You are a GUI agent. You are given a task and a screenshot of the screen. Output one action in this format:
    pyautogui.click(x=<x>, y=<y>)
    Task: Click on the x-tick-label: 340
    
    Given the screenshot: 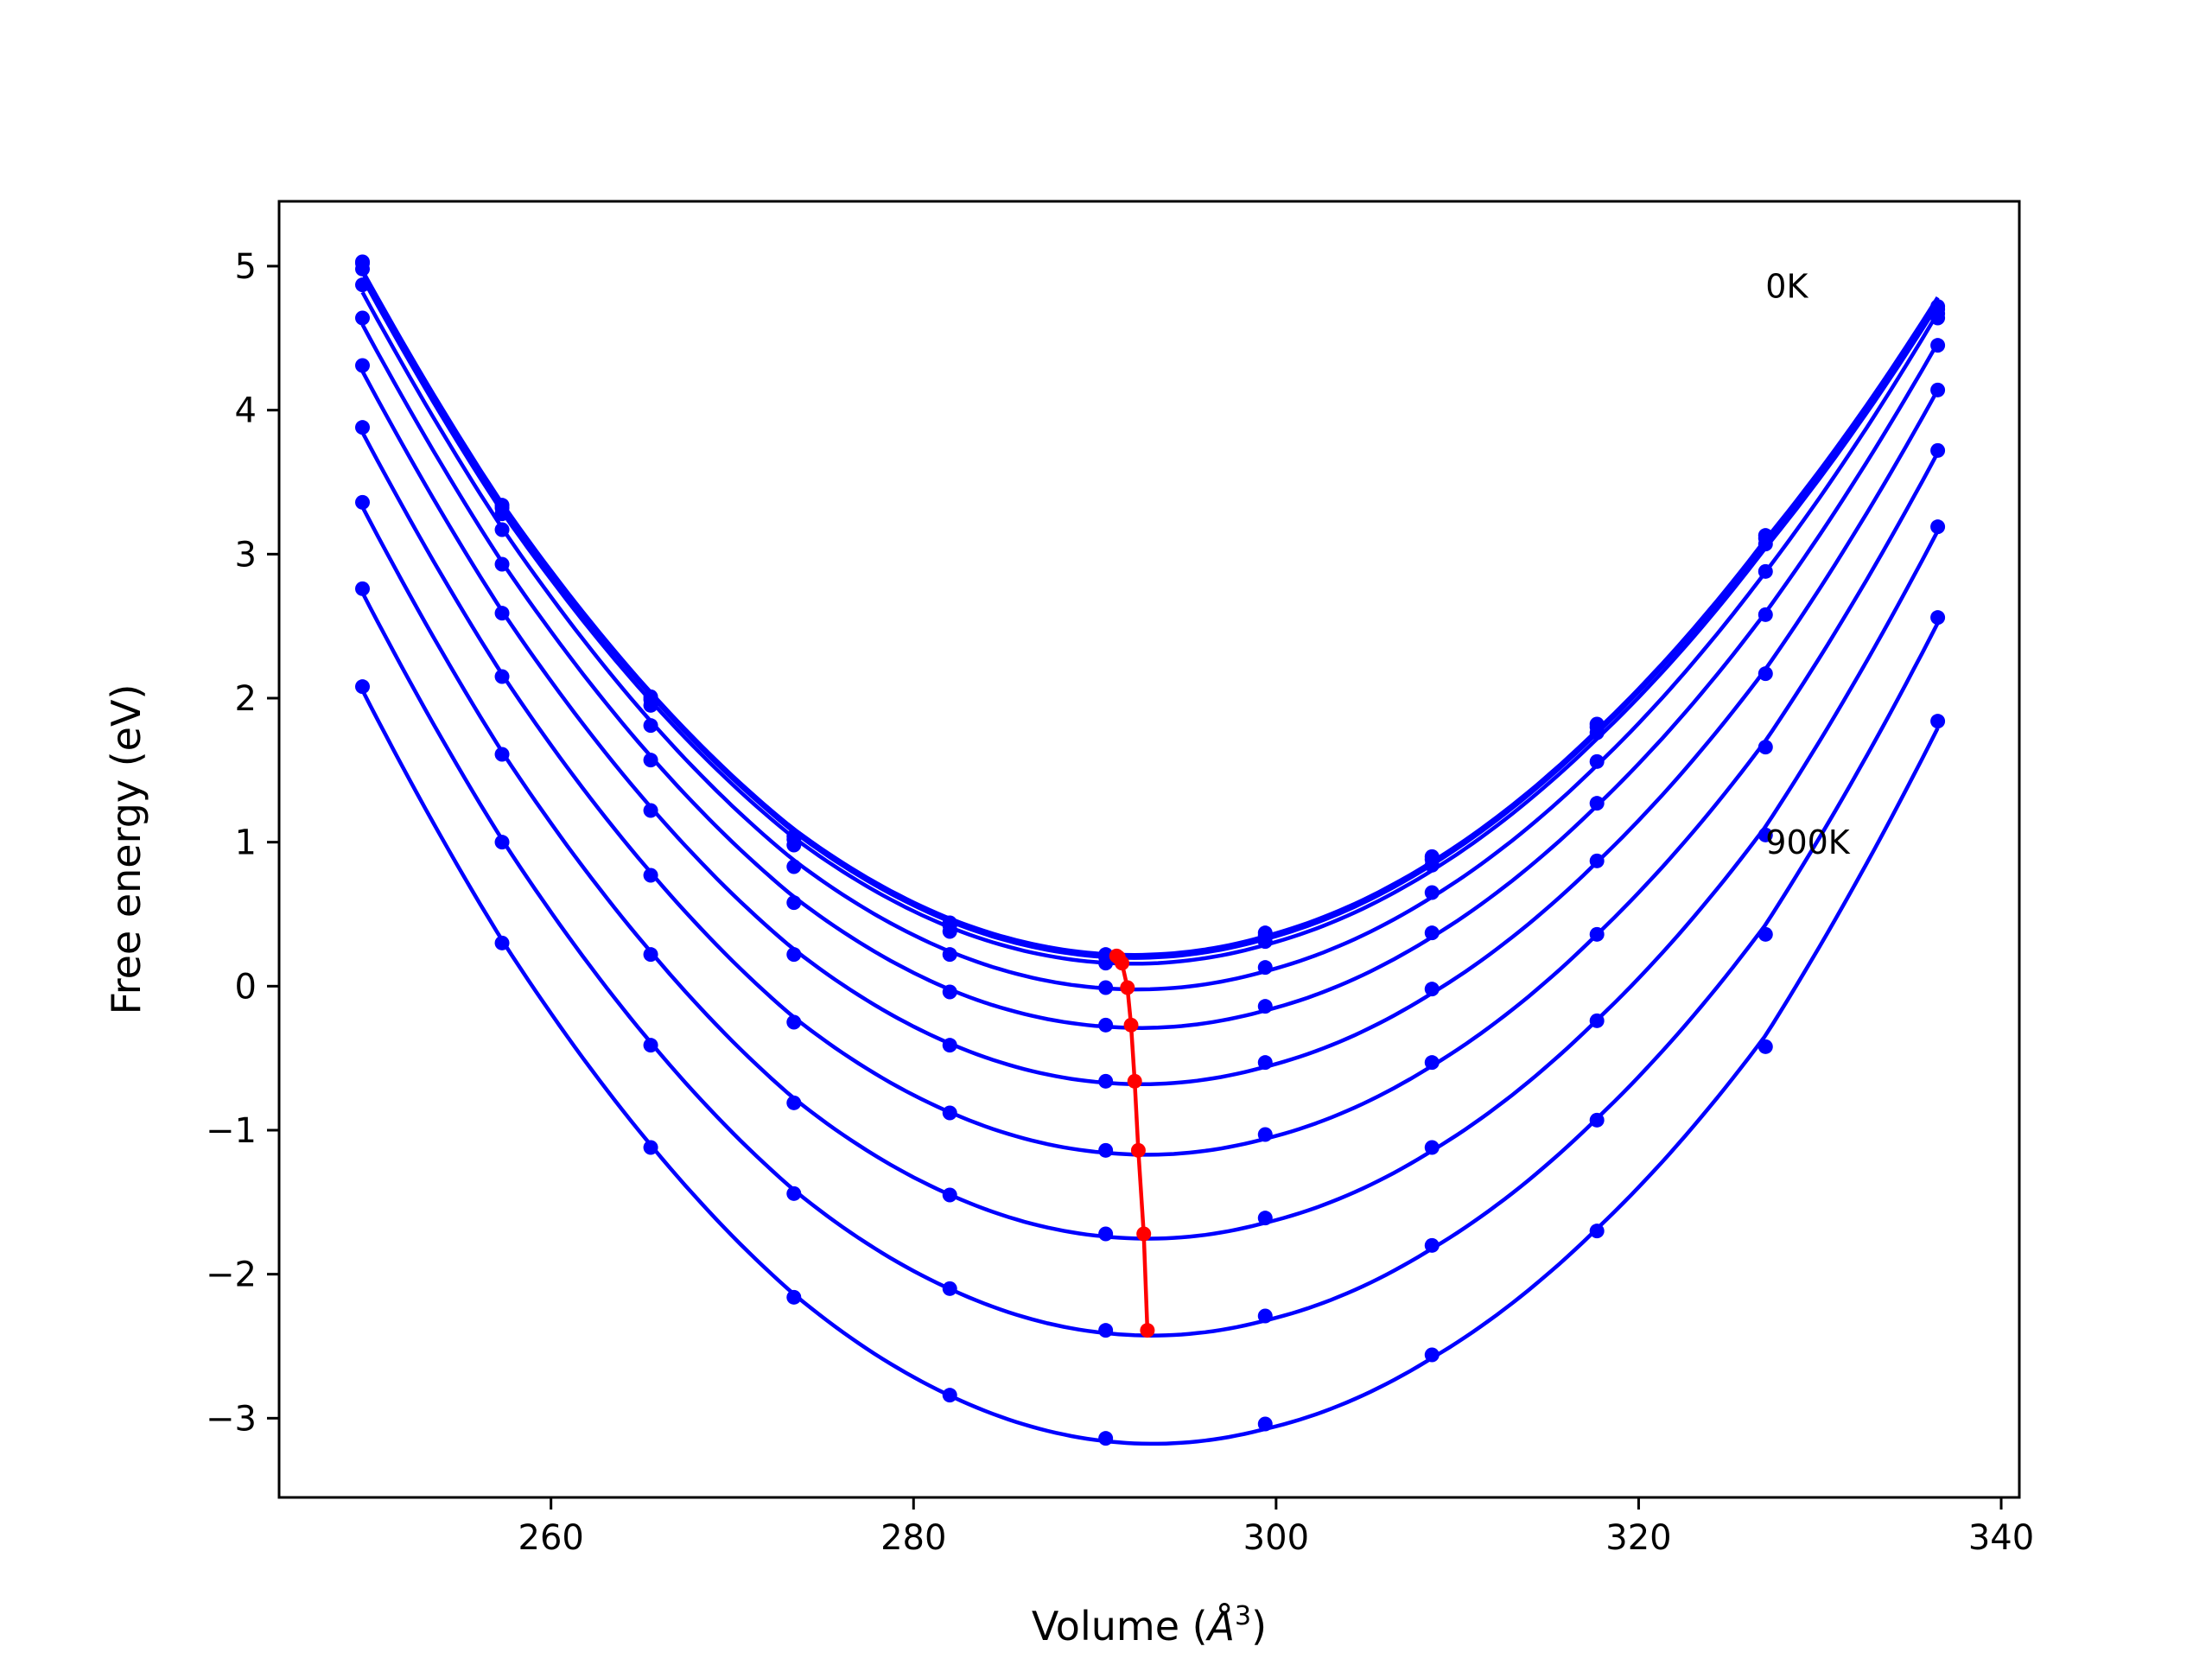 What is the action you would take?
    pyautogui.click(x=2001, y=1538)
    